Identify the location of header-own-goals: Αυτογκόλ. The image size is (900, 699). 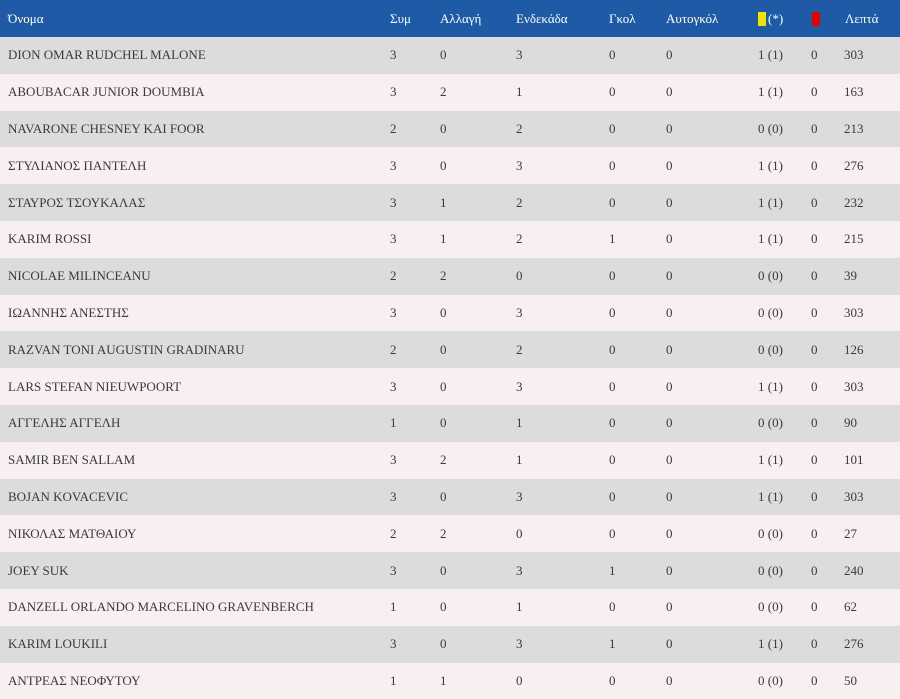
(692, 18).